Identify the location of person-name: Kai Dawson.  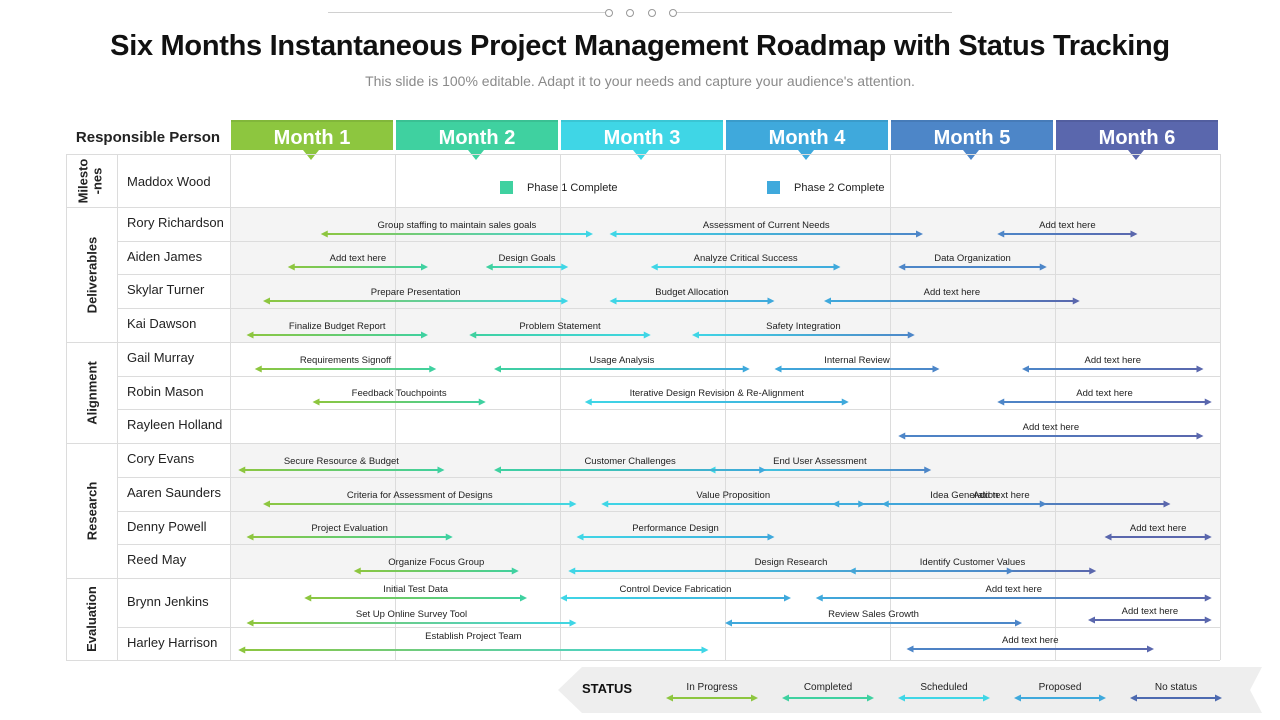
(162, 323).